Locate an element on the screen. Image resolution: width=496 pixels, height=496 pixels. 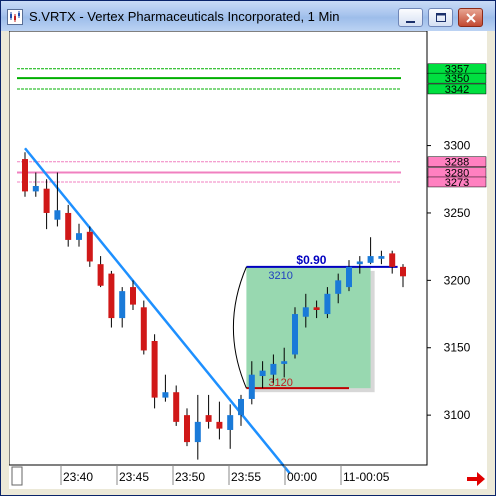
measure-top-label: 3210 is located at coordinates (280, 276).